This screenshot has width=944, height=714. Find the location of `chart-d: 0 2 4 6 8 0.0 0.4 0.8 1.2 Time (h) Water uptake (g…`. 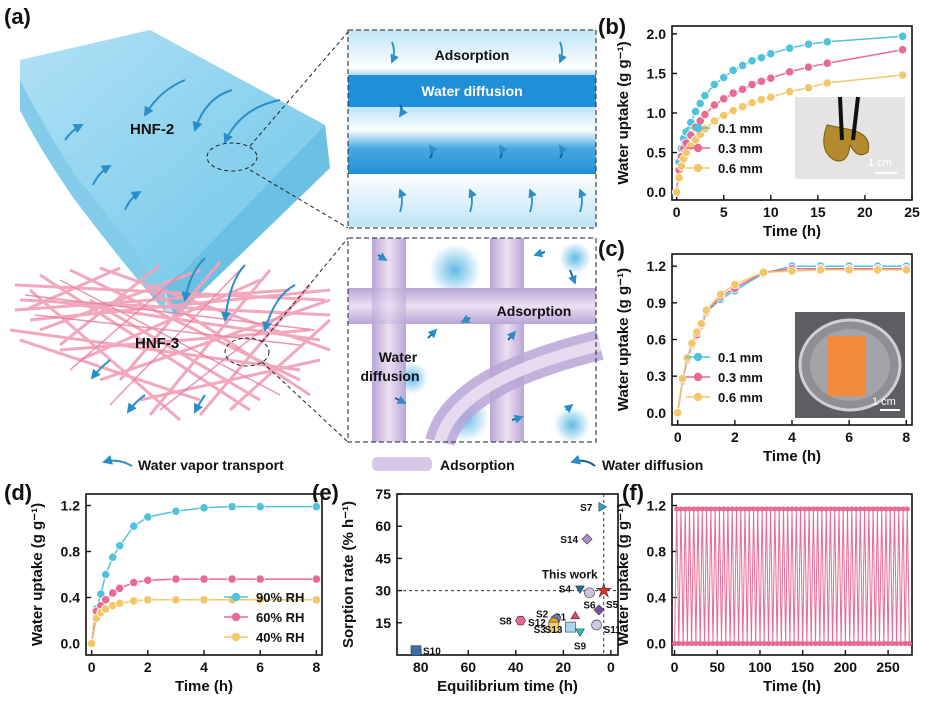

chart-d: 0 2 4 6 8 0.0 0.4 0.8 1.2 Time (h) Water uptake (g… is located at coordinates (176, 594).